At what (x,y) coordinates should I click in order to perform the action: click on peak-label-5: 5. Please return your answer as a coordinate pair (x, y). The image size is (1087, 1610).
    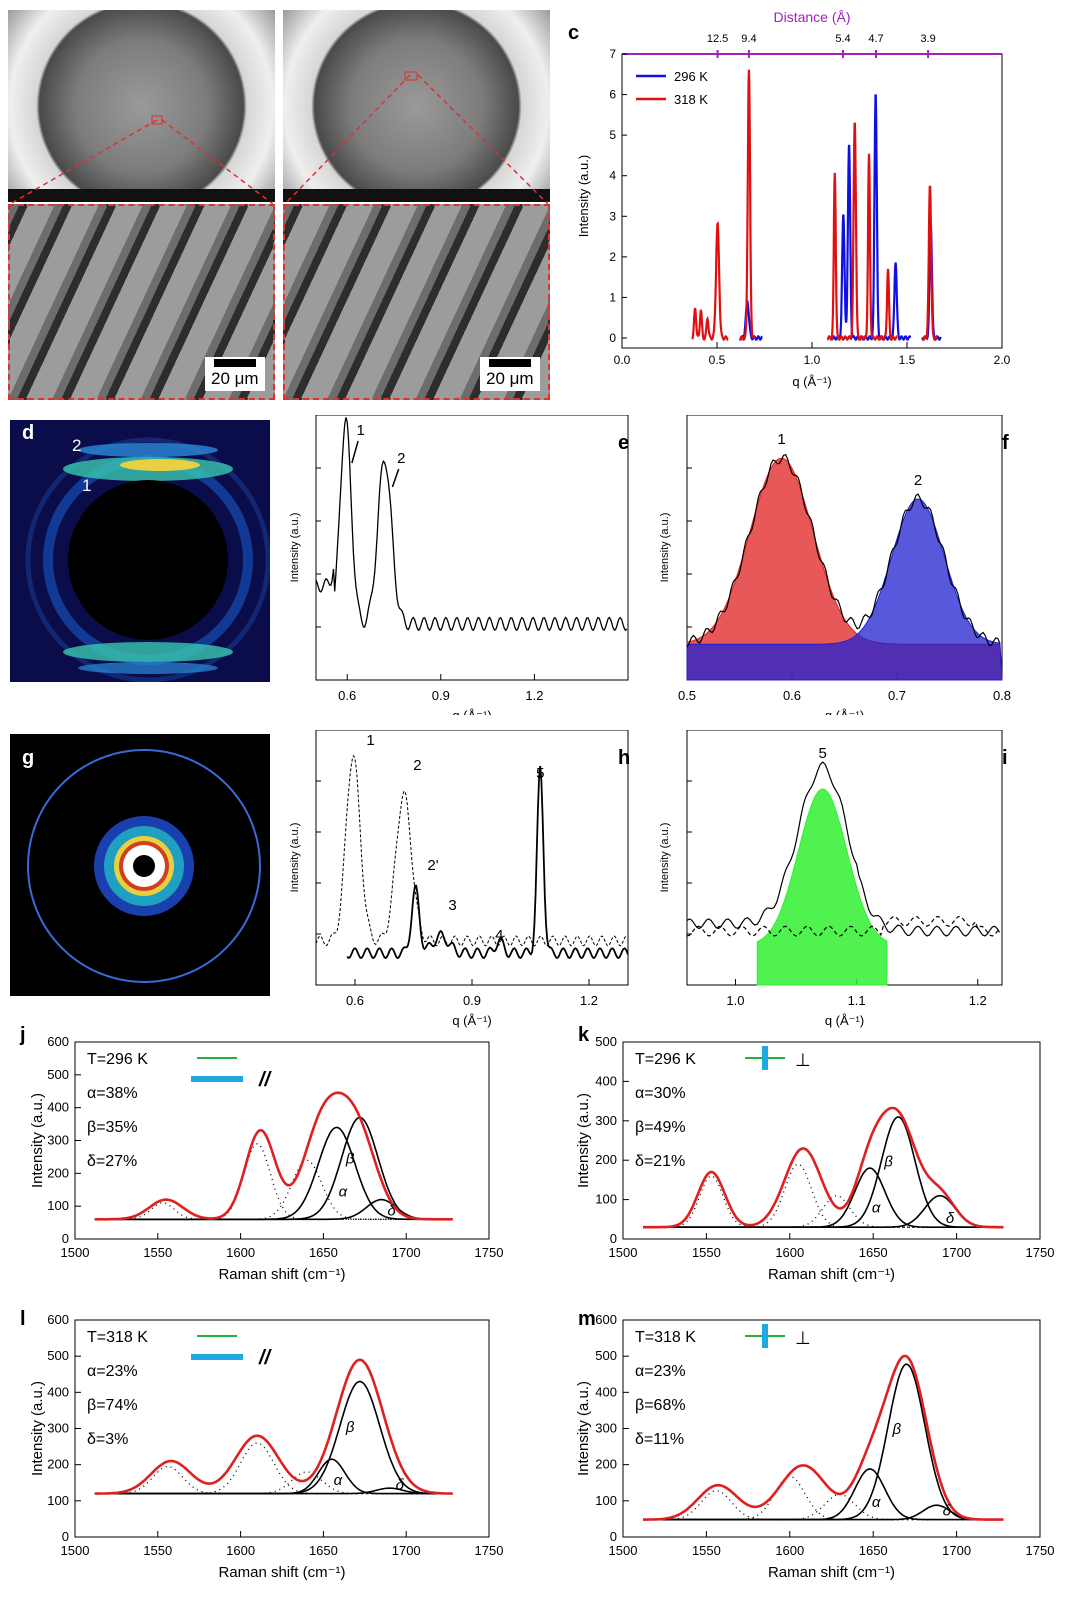
    Looking at the image, I should click on (823, 753).